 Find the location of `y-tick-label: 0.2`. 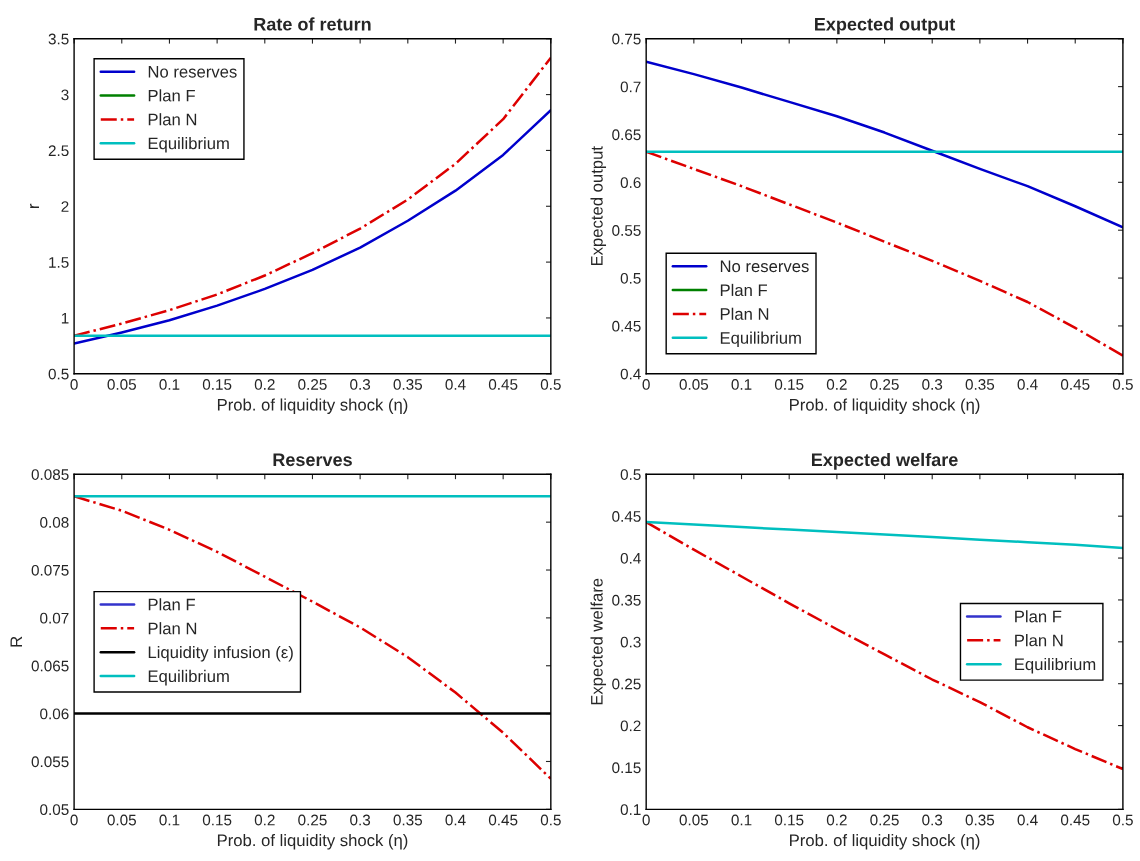

y-tick-label: 0.2 is located at coordinates (630, 726).